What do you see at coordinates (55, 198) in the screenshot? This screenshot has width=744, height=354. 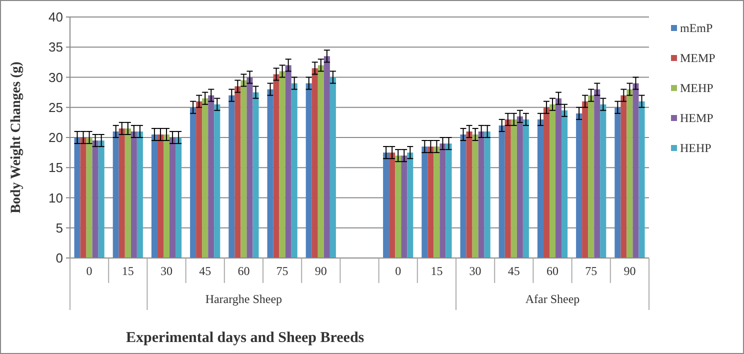 I see `y-tick-label: 10` at bounding box center [55, 198].